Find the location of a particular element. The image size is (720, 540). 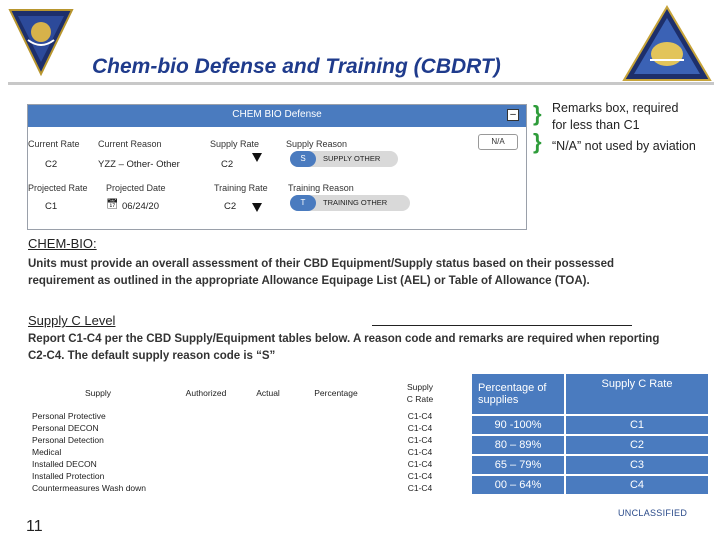

rate-row-pct: 65 – 79% is located at coordinates (518, 465).